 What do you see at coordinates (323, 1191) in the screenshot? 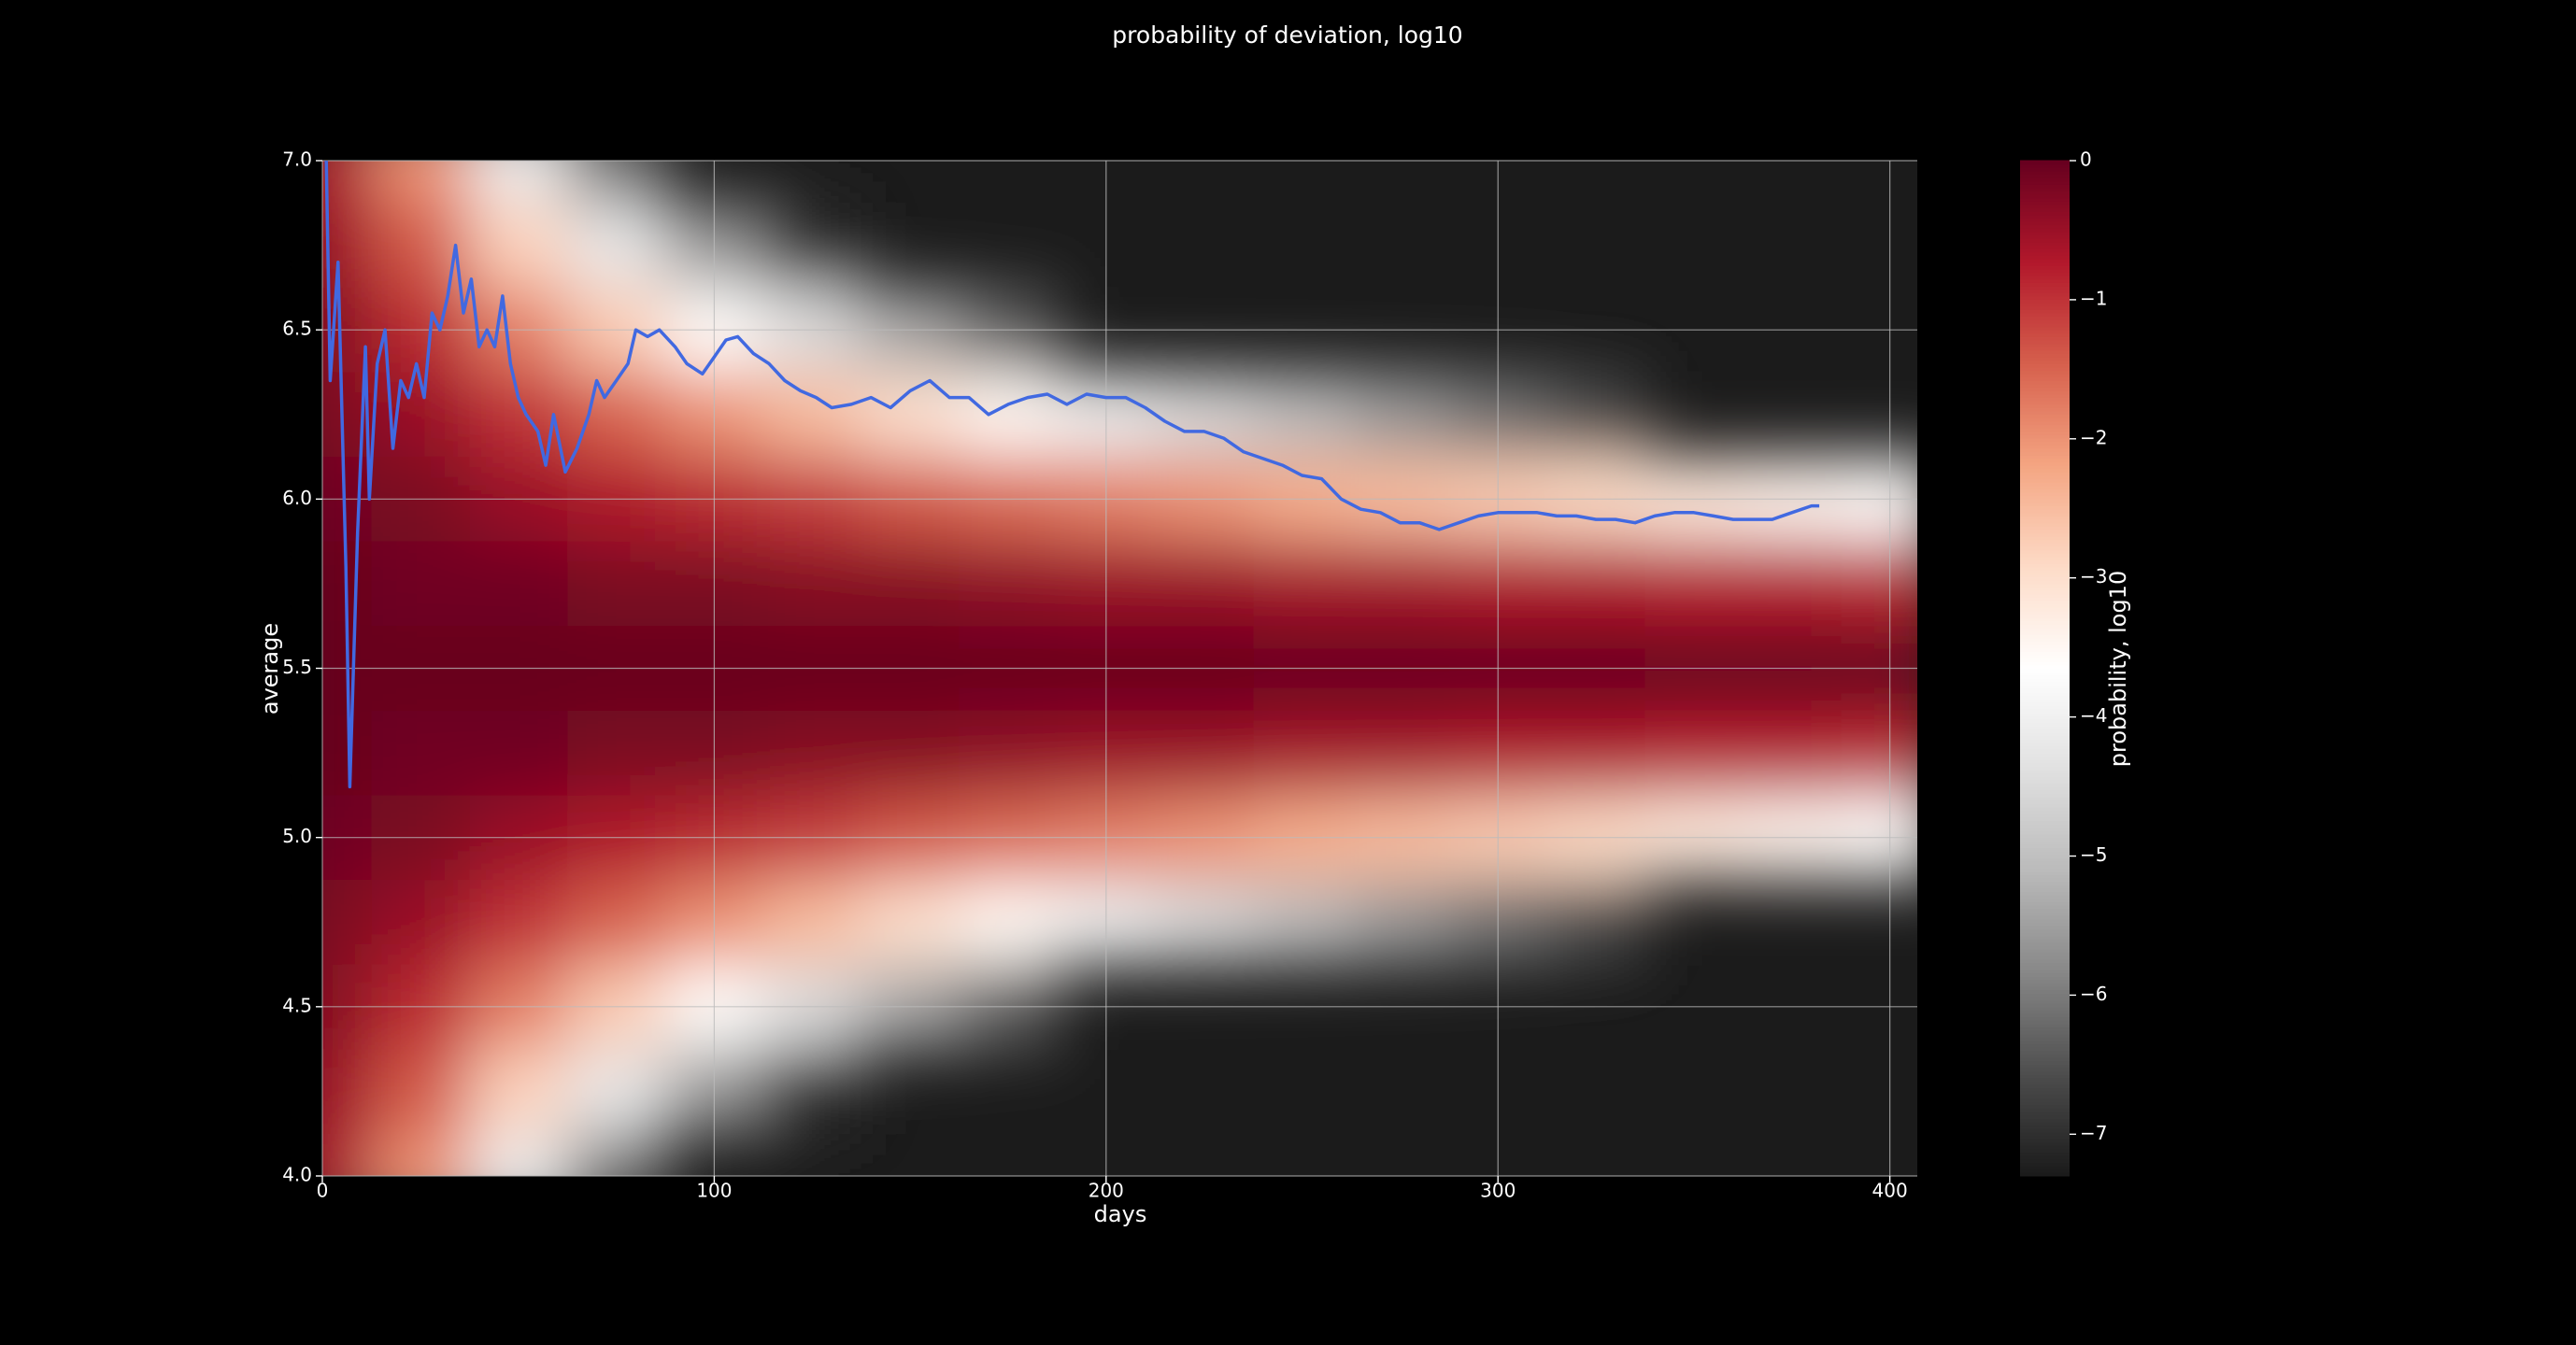
I see `x-tick-label: 0` at bounding box center [323, 1191].